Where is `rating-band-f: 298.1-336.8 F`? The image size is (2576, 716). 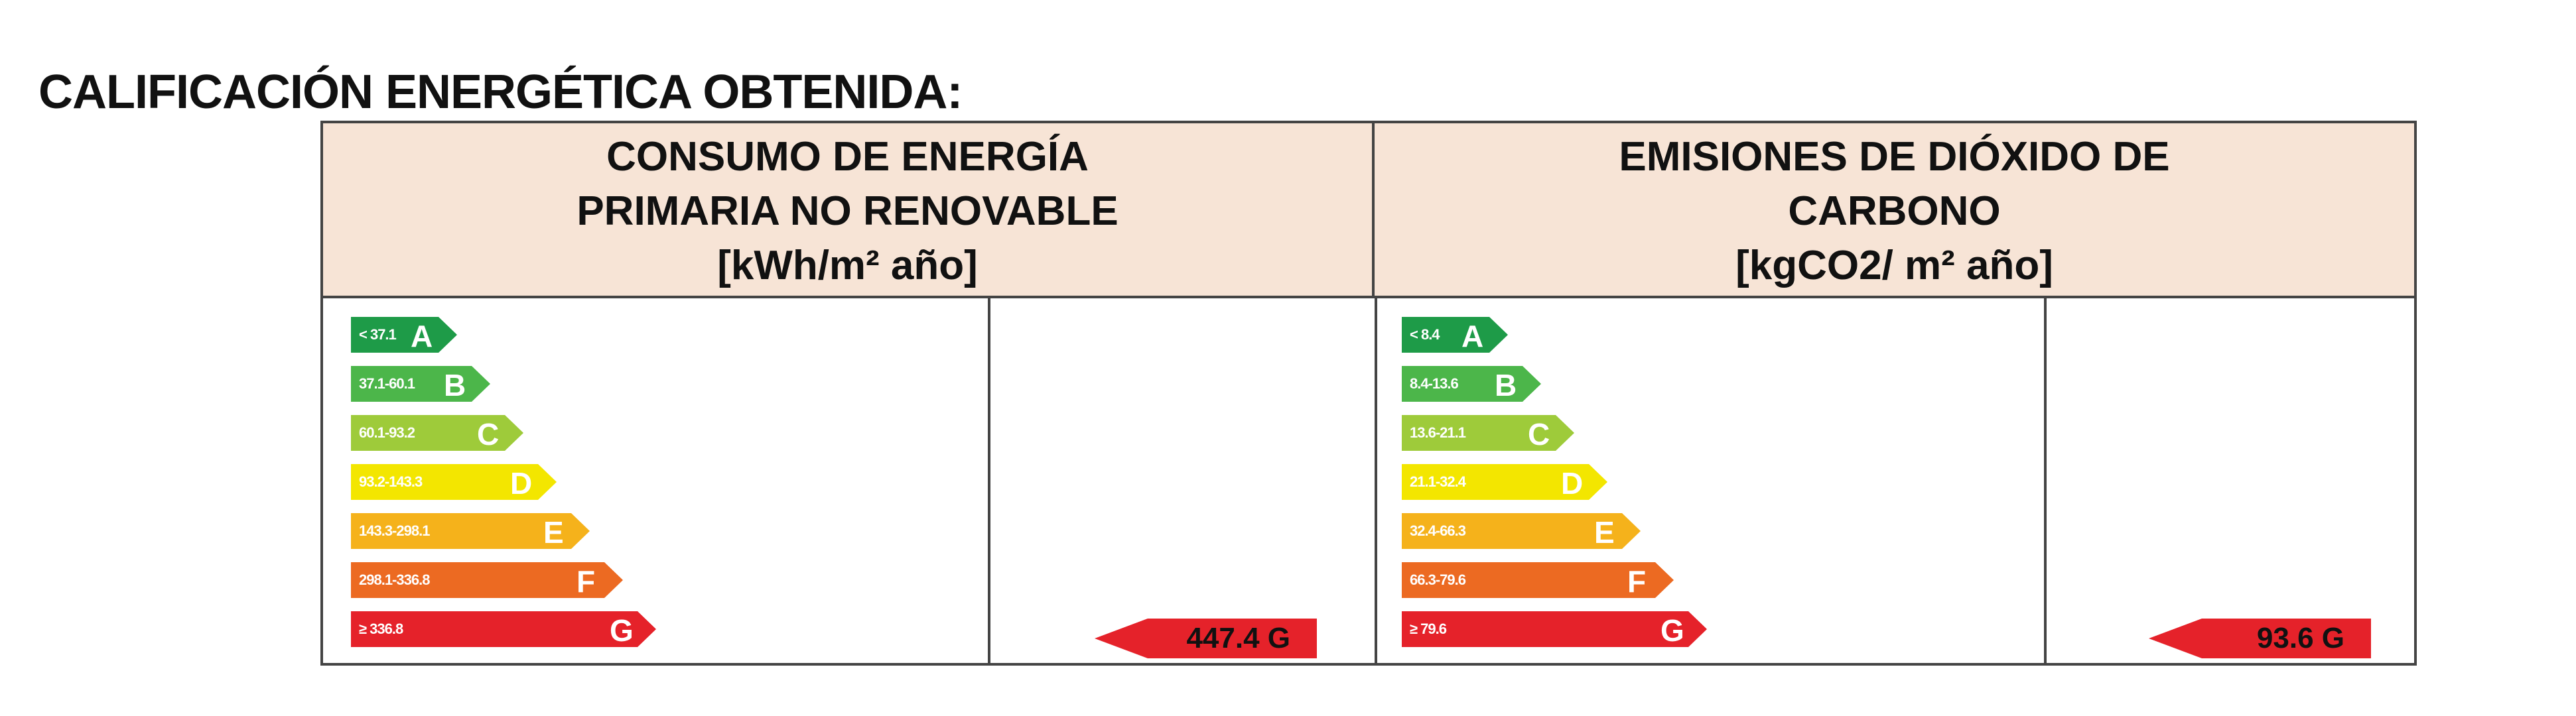
rating-band-f: 298.1-336.8 F is located at coordinates (487, 580).